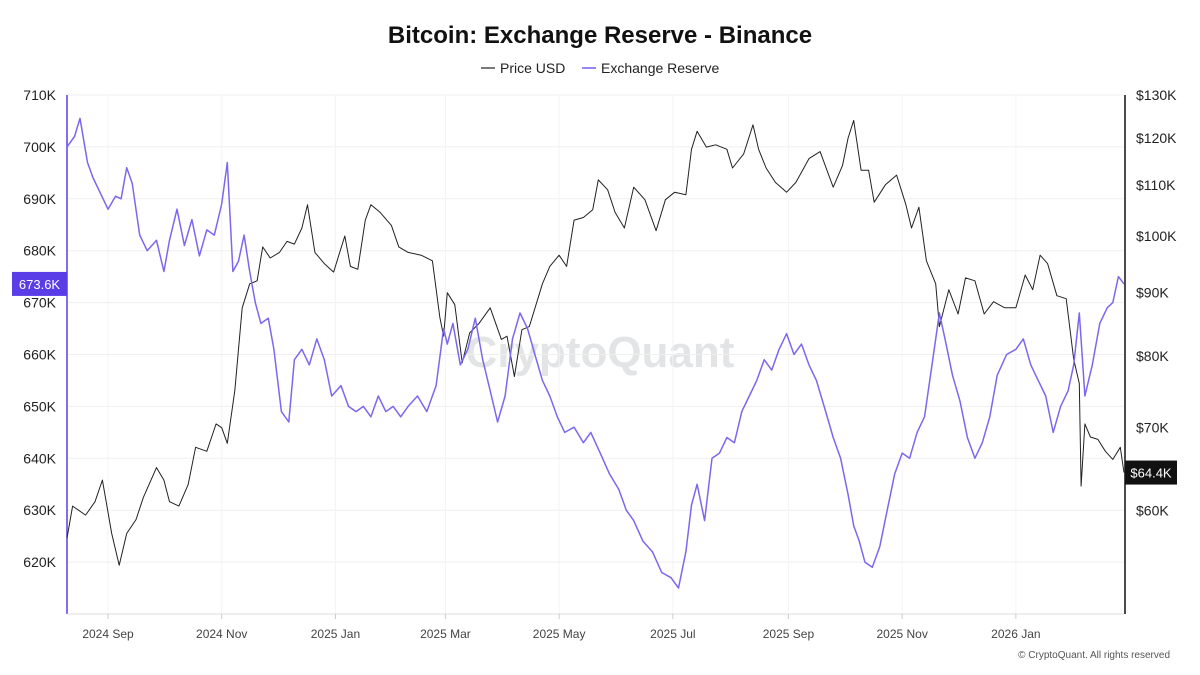 The image size is (1200, 675). I want to click on x-tick-label: 2024 Sep, so click(108, 634).